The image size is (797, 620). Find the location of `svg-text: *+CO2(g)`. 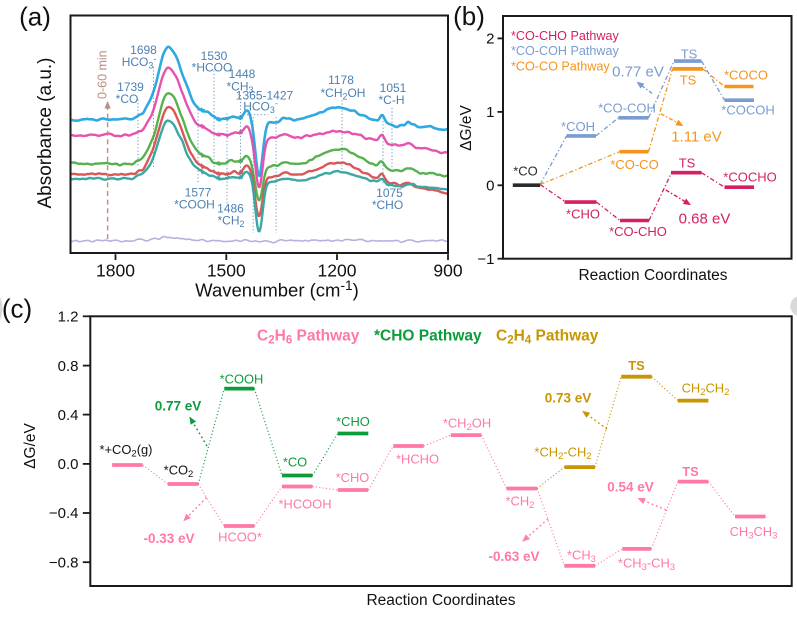

svg-text: *+CO2(g) is located at coordinates (126, 451).